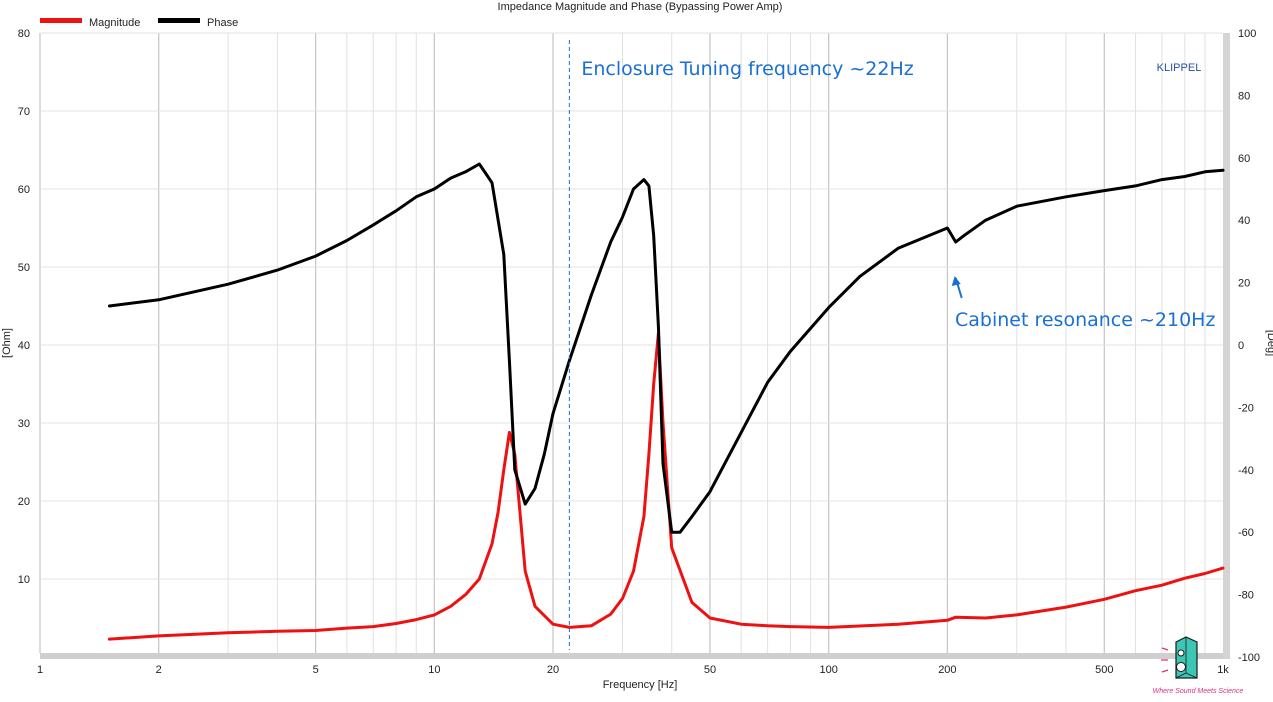 The width and height of the screenshot is (1273, 702). What do you see at coordinates (316, 670) in the screenshot?
I see `x-tick-label: 5` at bounding box center [316, 670].